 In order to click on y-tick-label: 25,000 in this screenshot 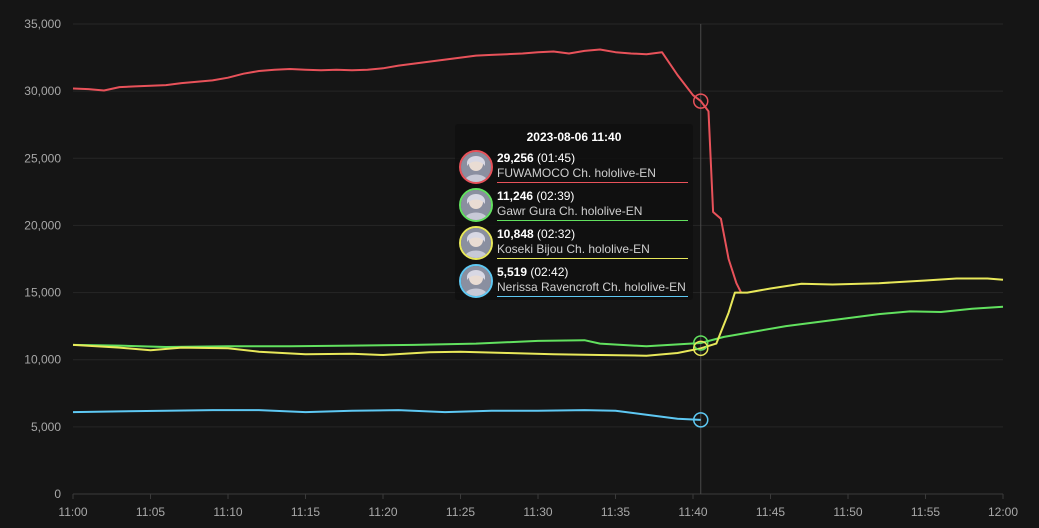, I will do `click(42, 158)`.